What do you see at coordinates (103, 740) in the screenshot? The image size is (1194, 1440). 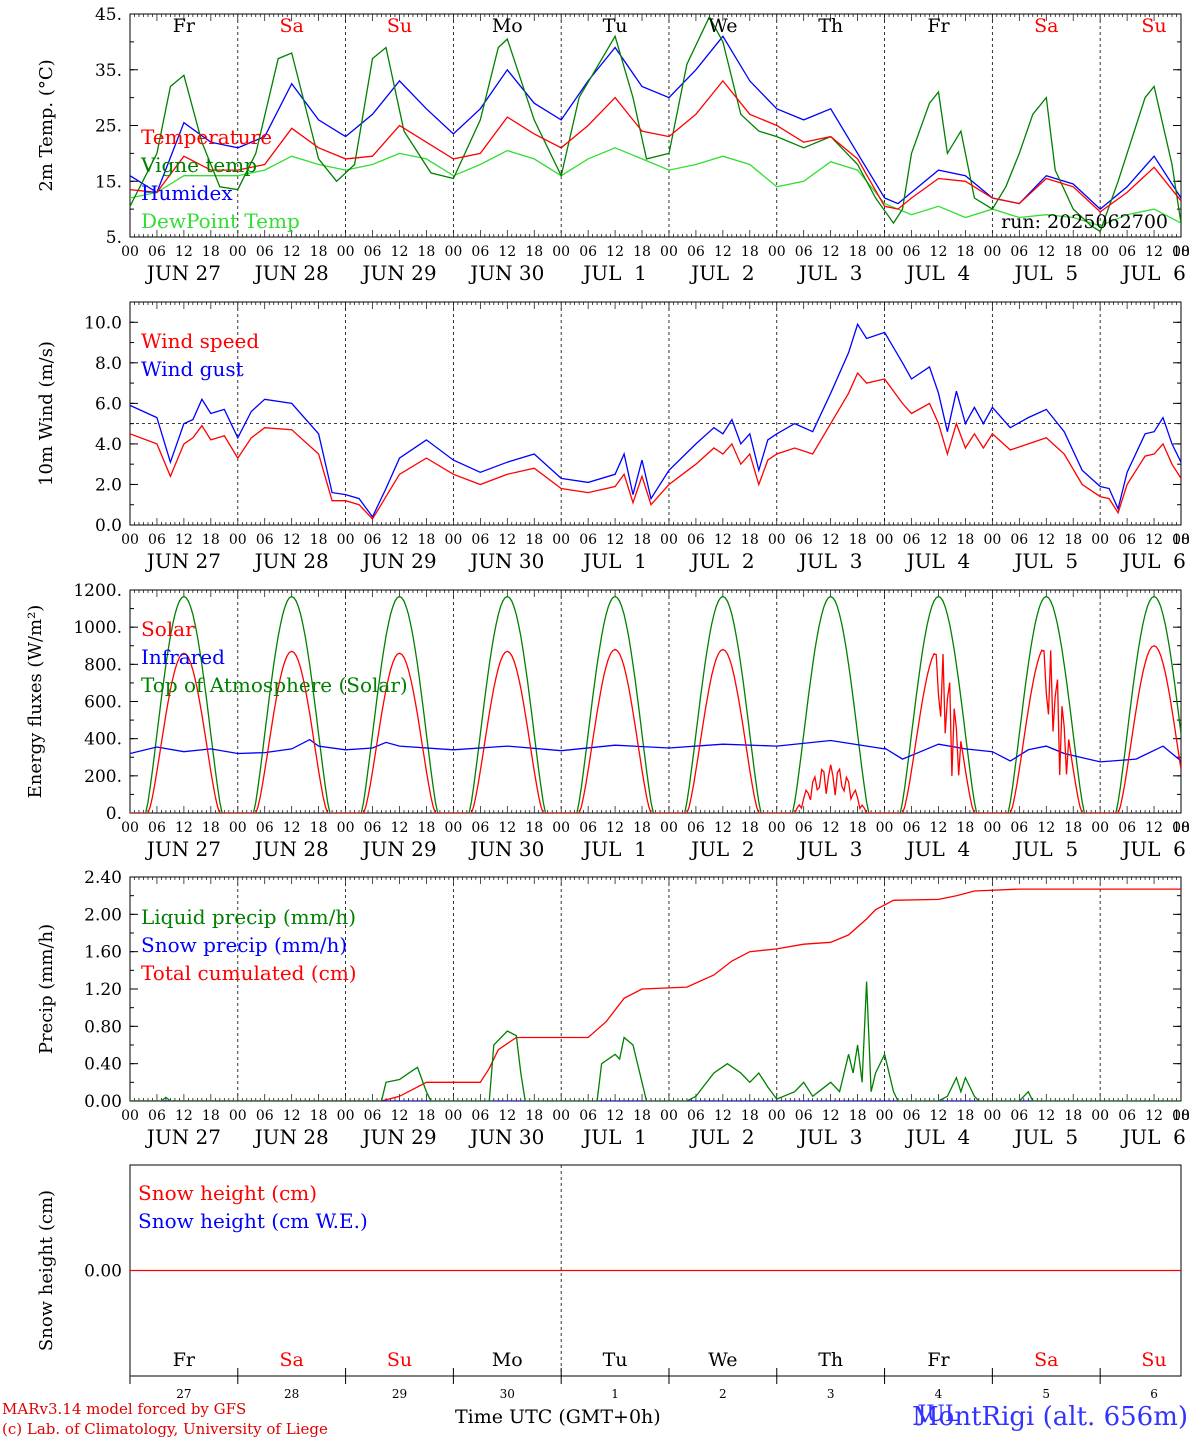 I see `y-tick-label: 400.` at bounding box center [103, 740].